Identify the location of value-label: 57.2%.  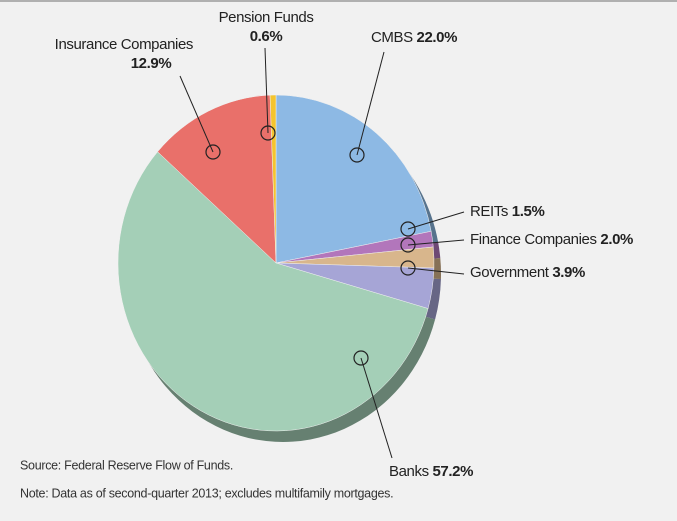
(452, 471).